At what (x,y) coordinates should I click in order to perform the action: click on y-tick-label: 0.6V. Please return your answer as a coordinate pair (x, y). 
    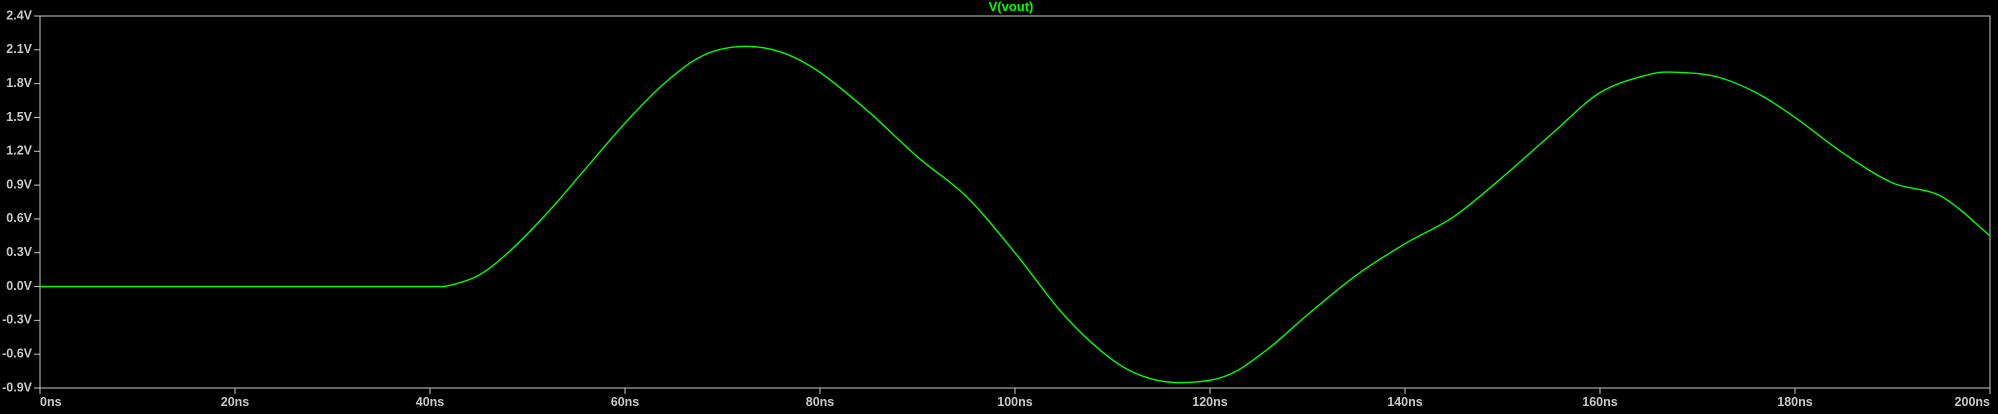
    Looking at the image, I should click on (19, 218).